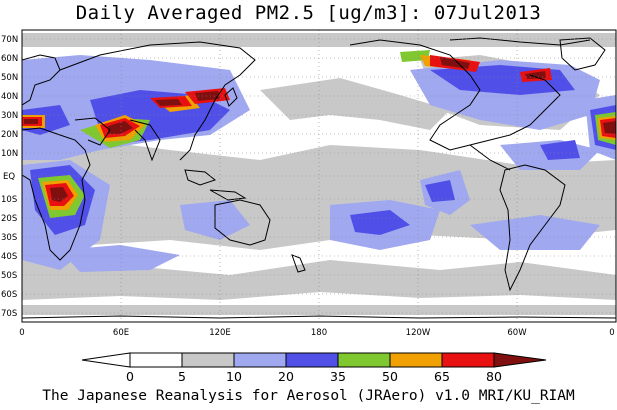  What do you see at coordinates (220, 333) in the screenshot?
I see `lon-tick: 120E` at bounding box center [220, 333].